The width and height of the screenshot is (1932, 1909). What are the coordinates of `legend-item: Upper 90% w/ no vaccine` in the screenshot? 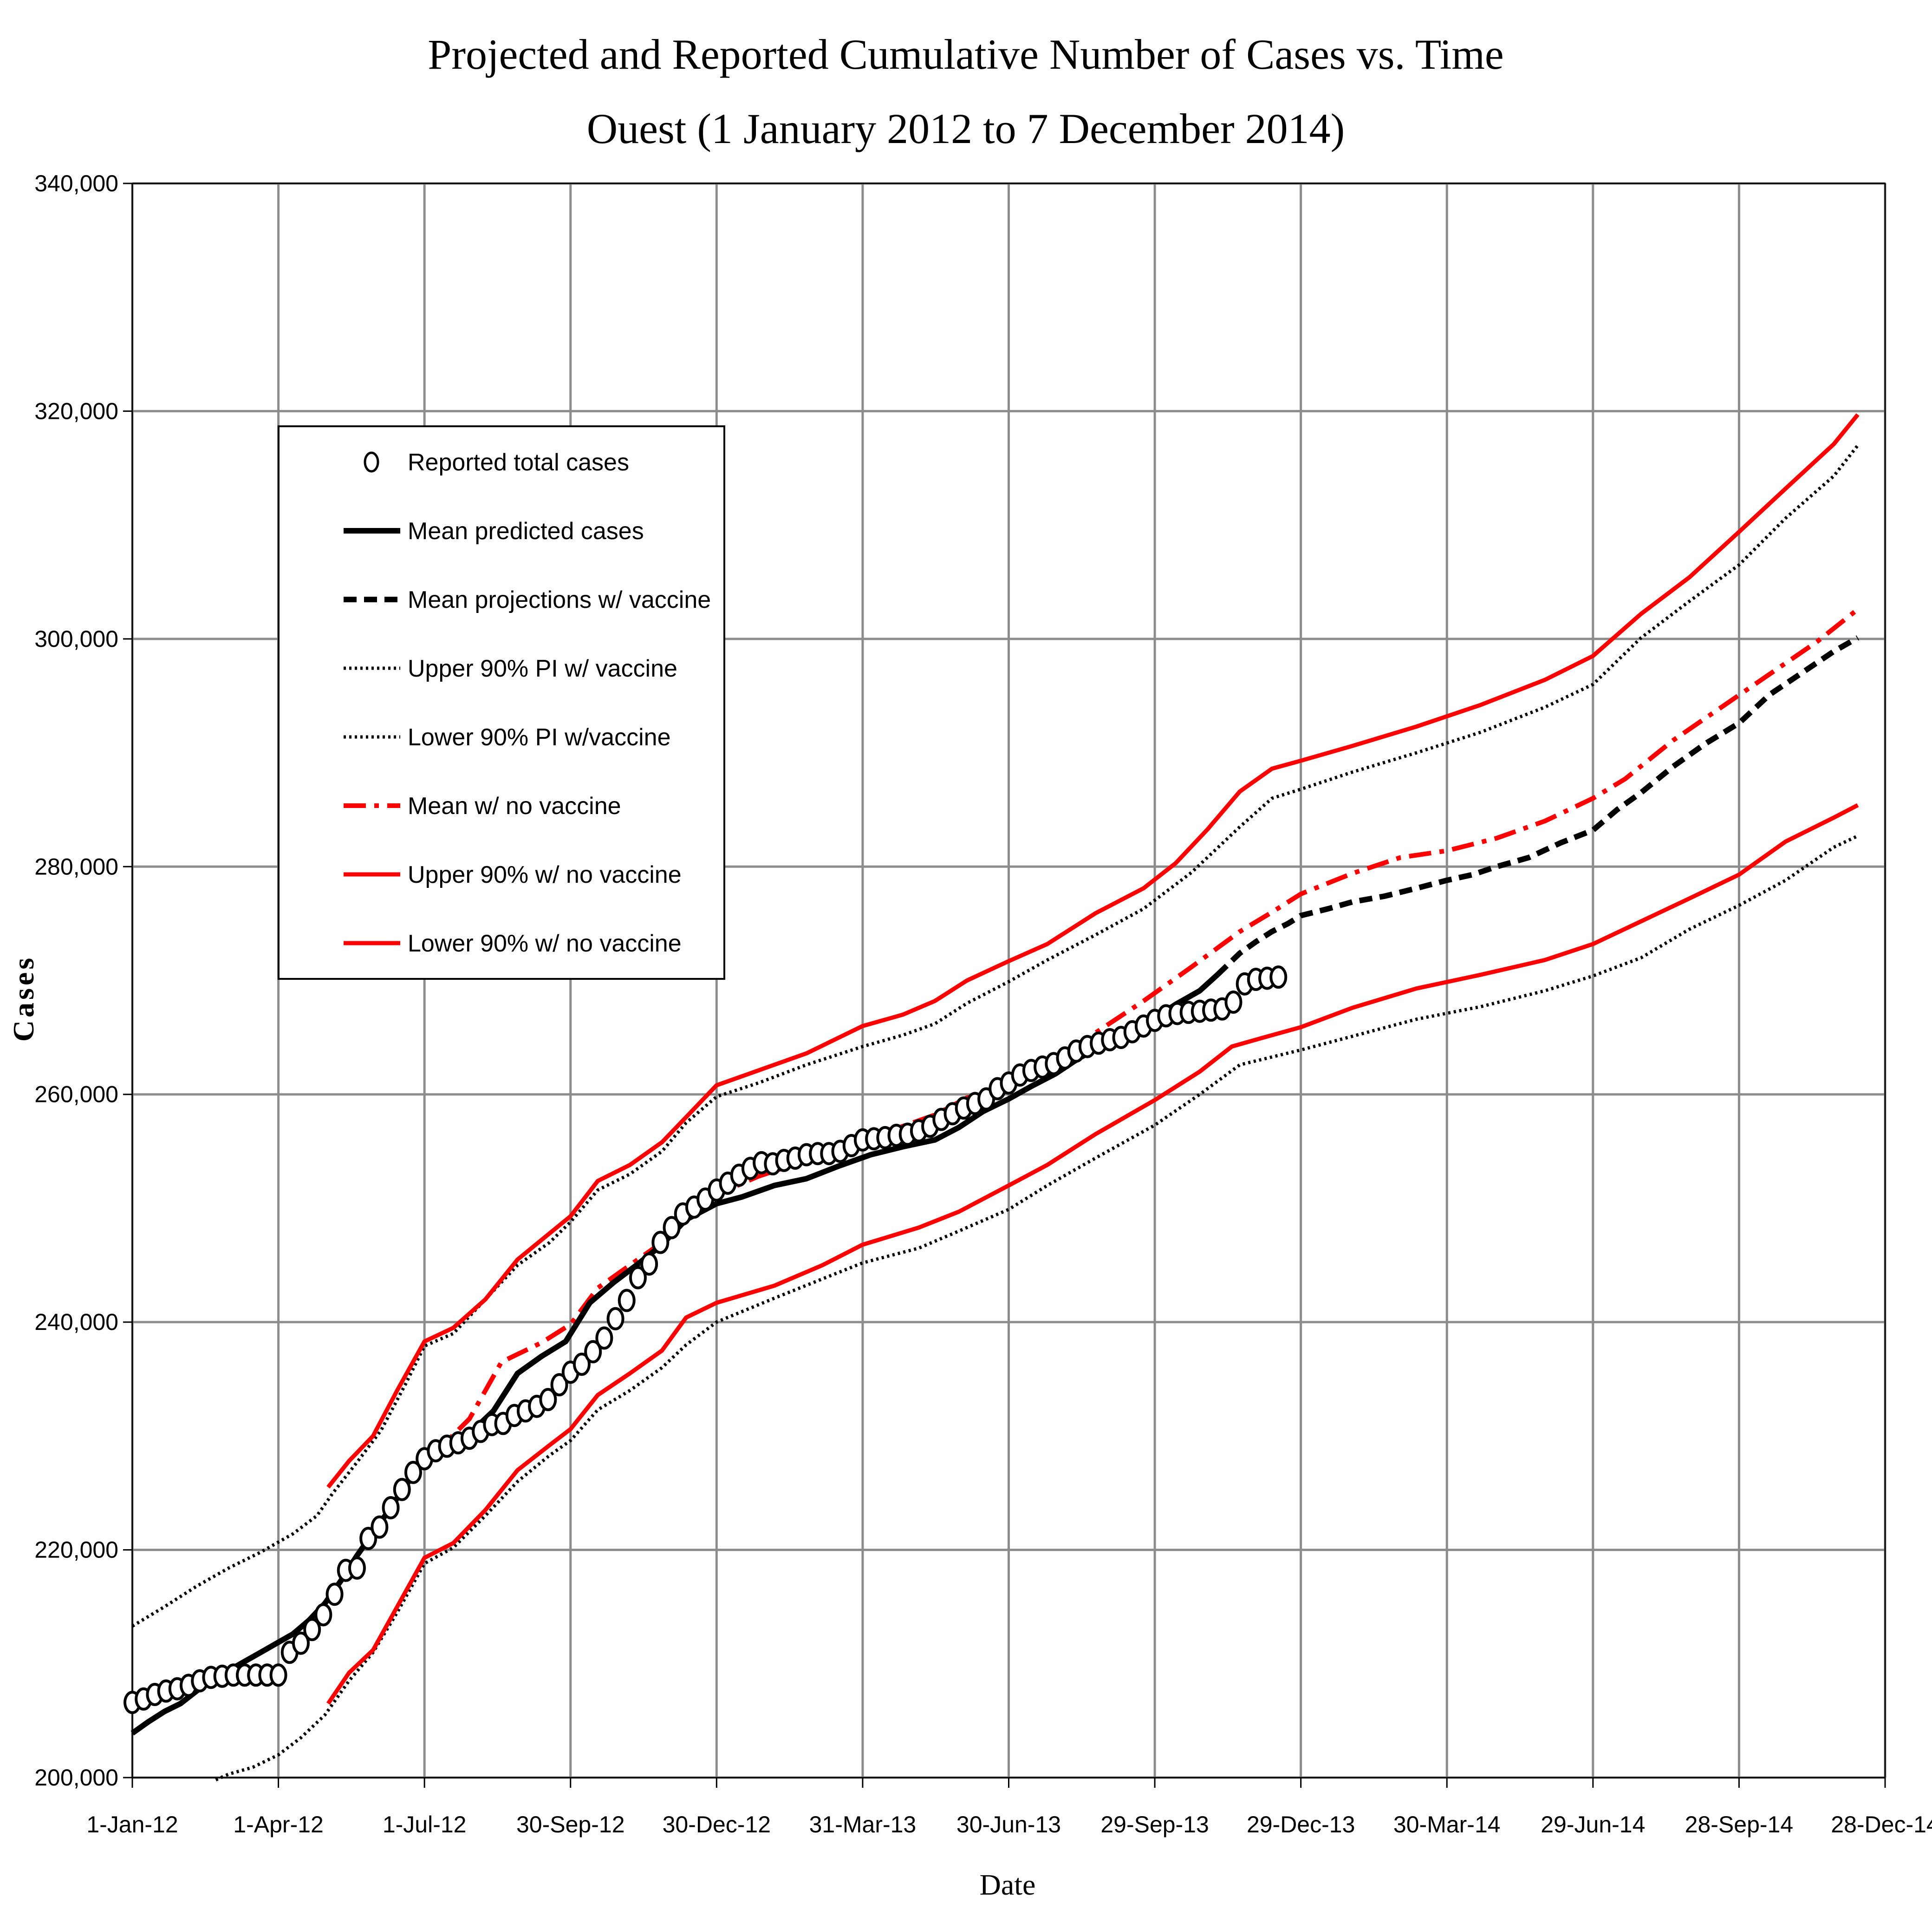 It's located at (513, 874).